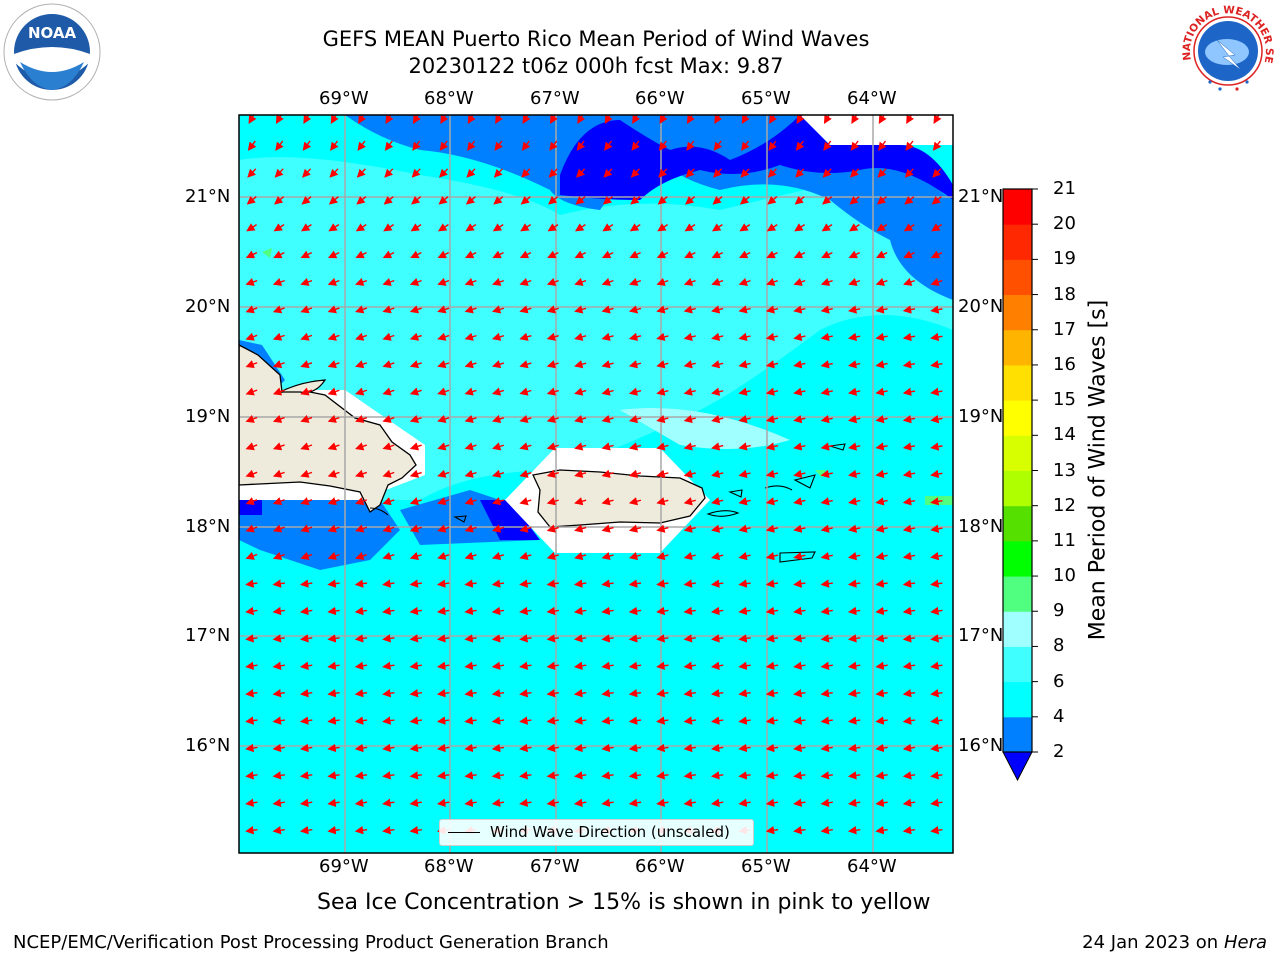 This screenshot has width=1280, height=960. I want to click on colorbar-tick-label: 2, so click(1059, 751).